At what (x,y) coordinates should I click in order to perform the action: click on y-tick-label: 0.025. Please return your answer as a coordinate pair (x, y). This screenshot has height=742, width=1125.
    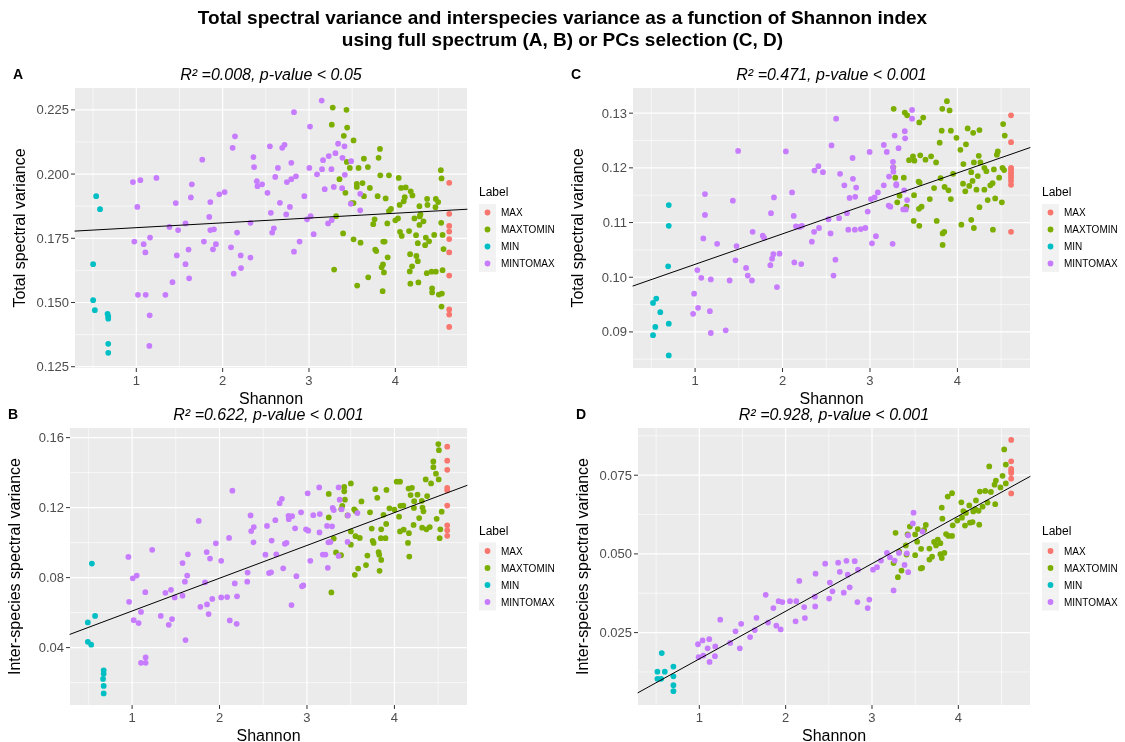
    Looking at the image, I should click on (615, 633).